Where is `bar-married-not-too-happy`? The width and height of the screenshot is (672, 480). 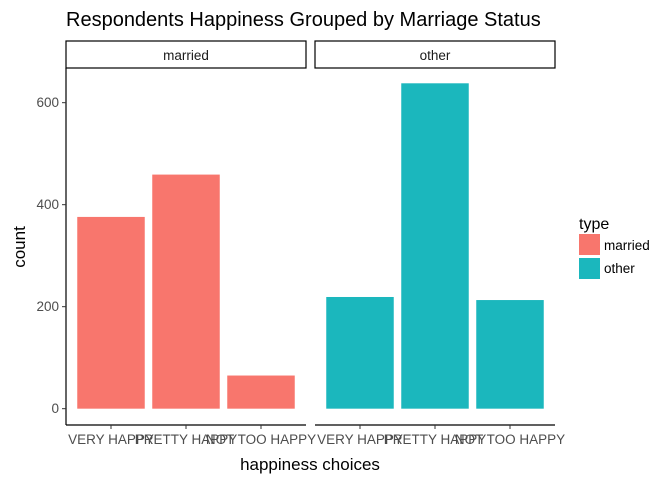 bar-married-not-too-happy is located at coordinates (261, 392).